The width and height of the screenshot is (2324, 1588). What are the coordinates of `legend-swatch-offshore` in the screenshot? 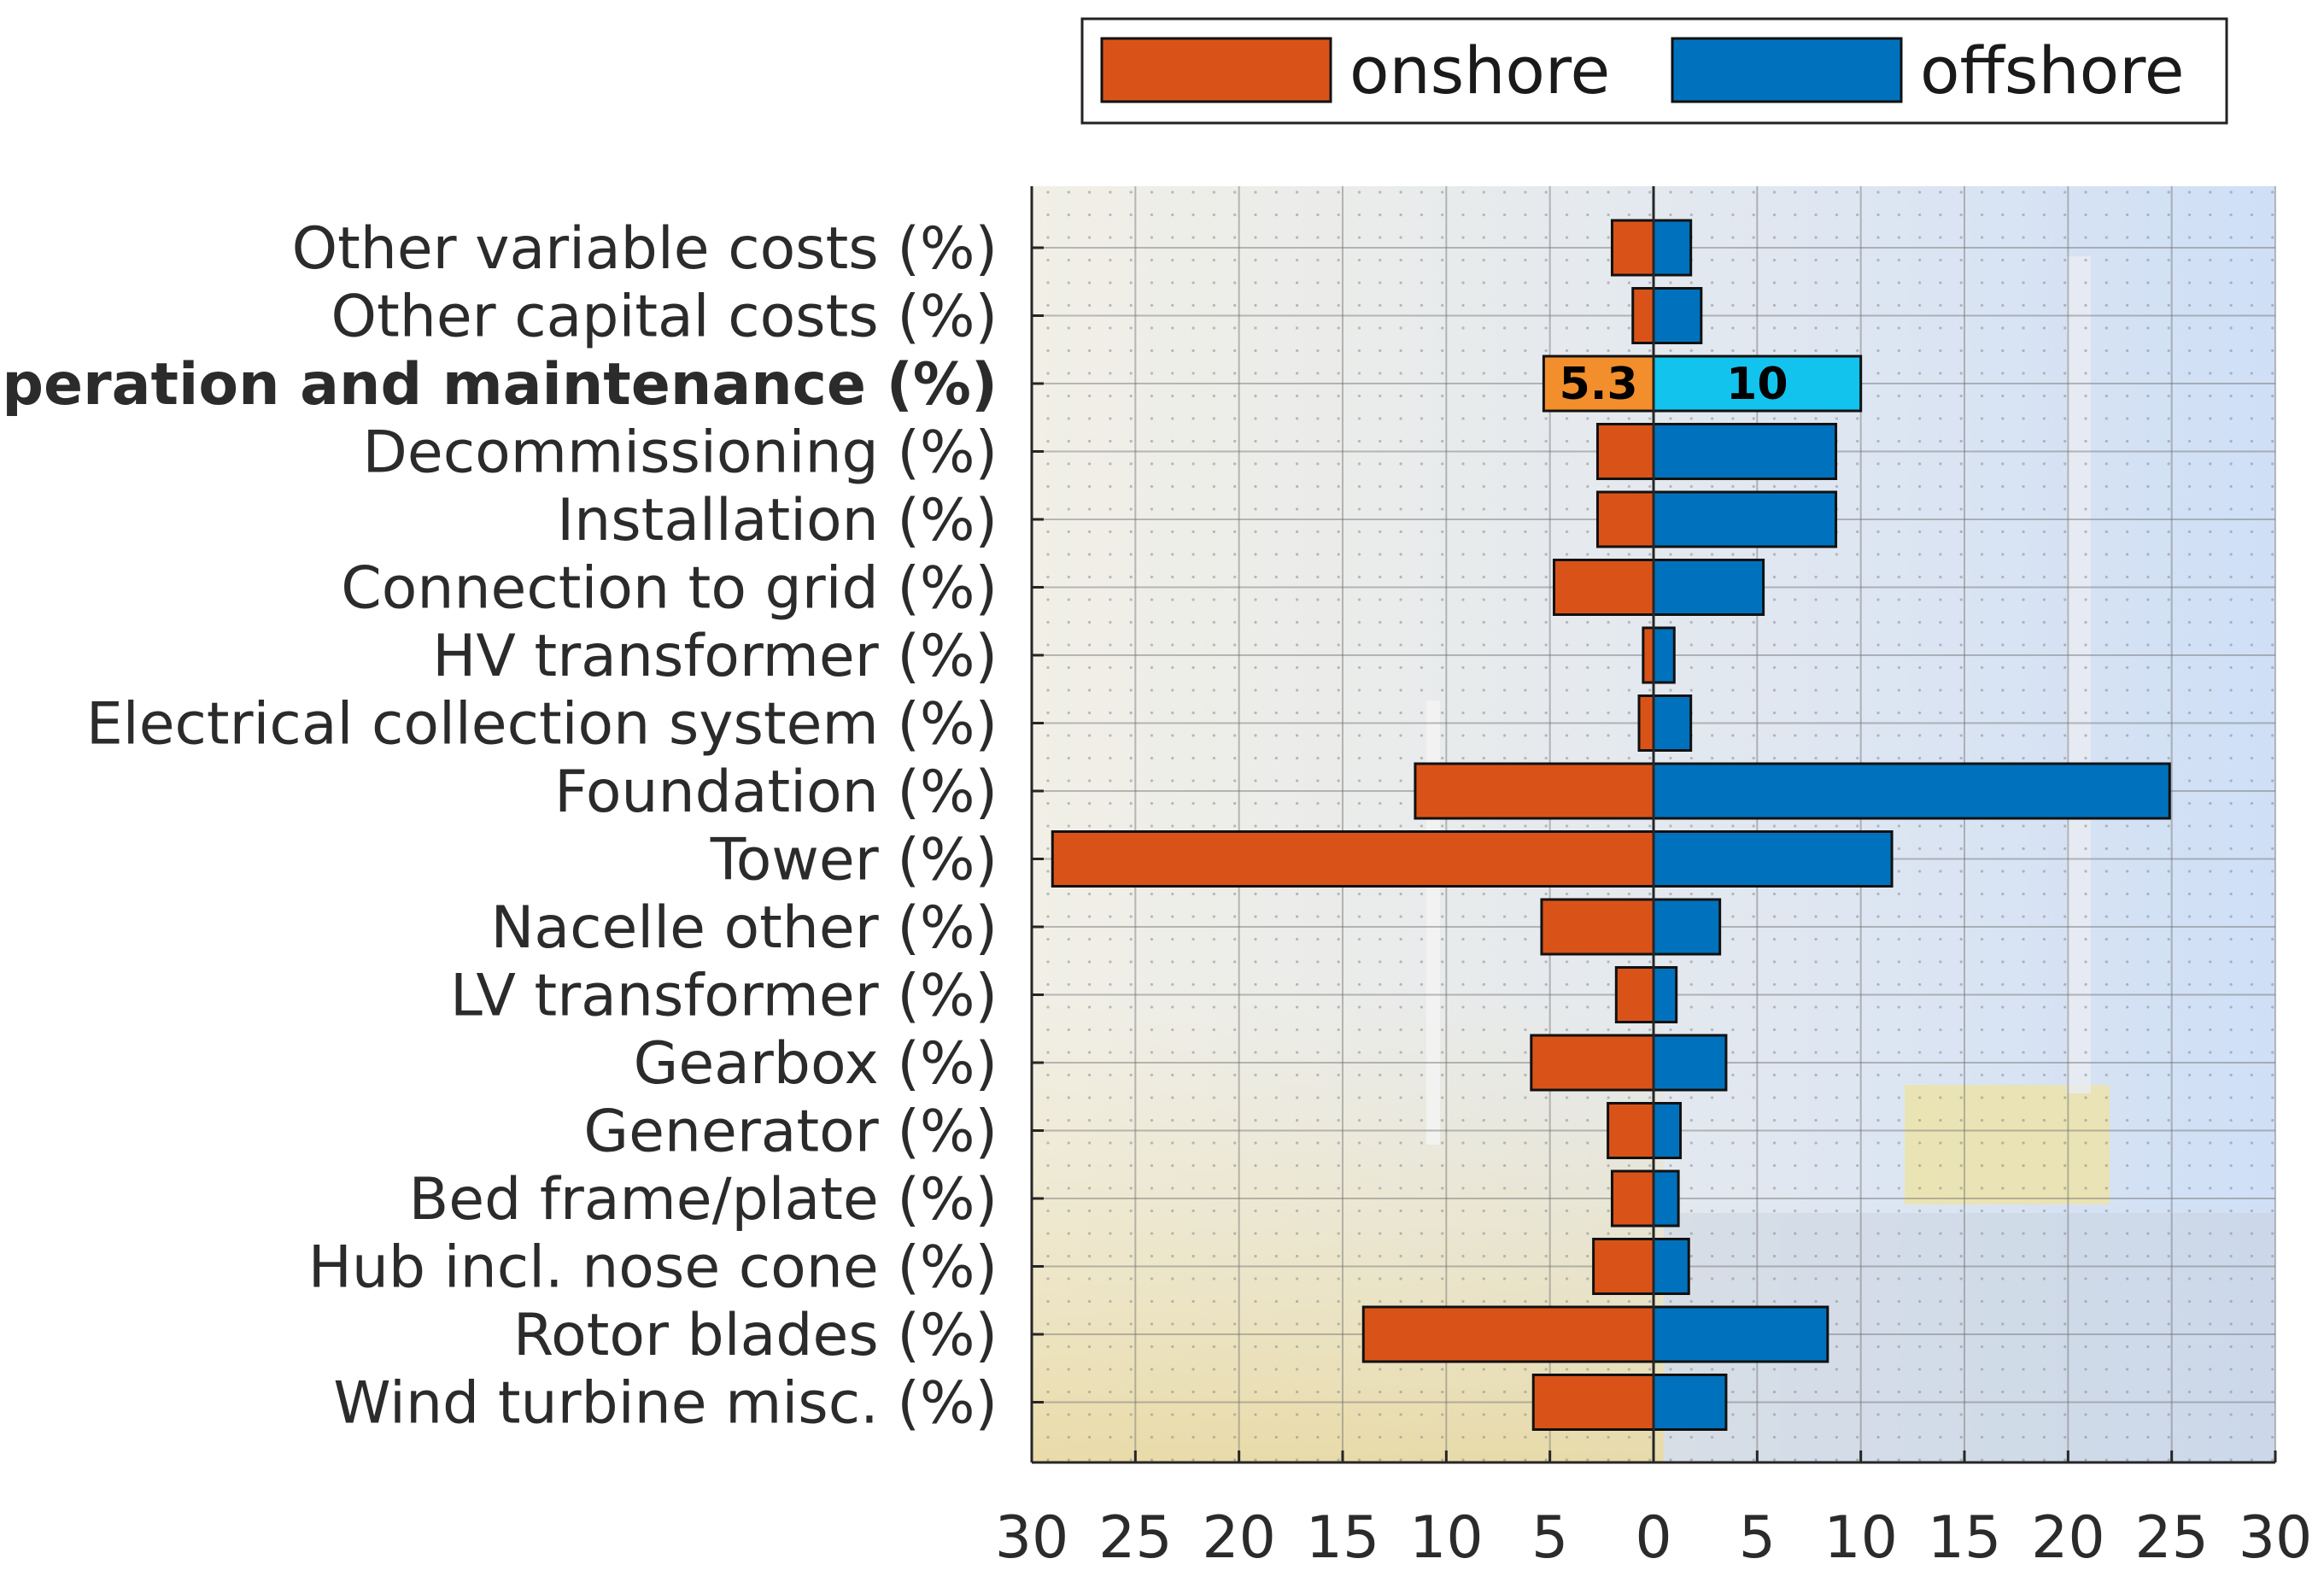 It's located at (1787, 70).